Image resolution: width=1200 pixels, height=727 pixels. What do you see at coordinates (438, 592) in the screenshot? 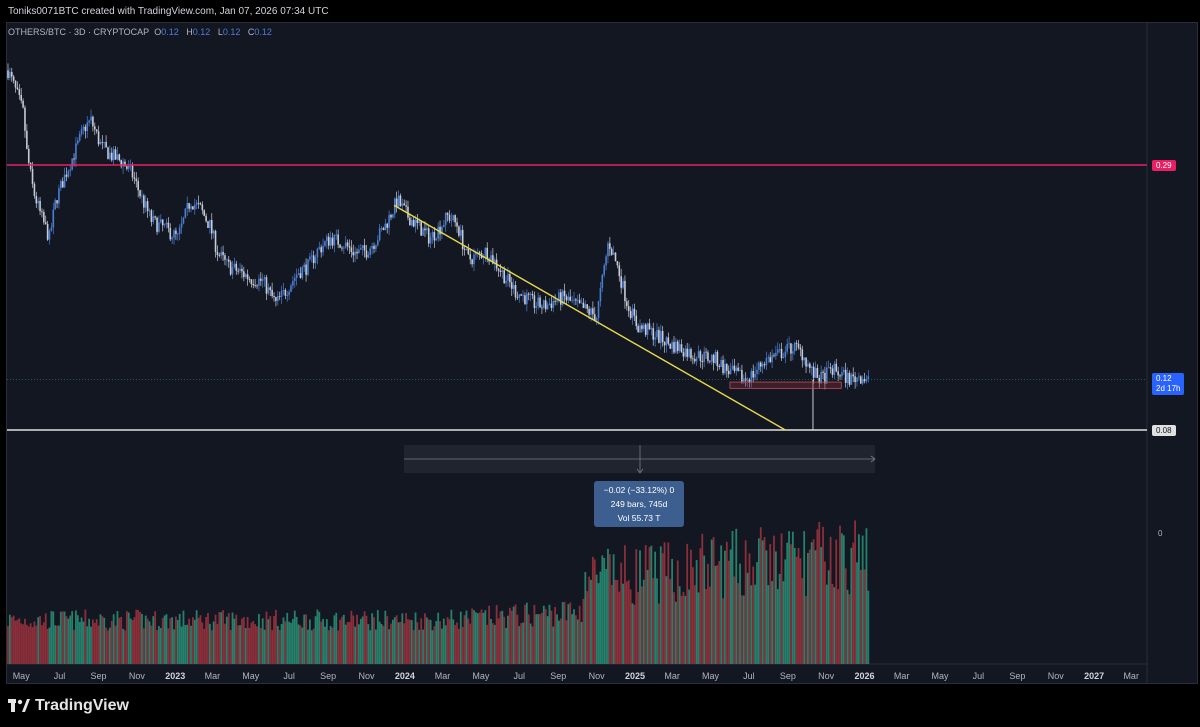
I see `volume-bars` at bounding box center [438, 592].